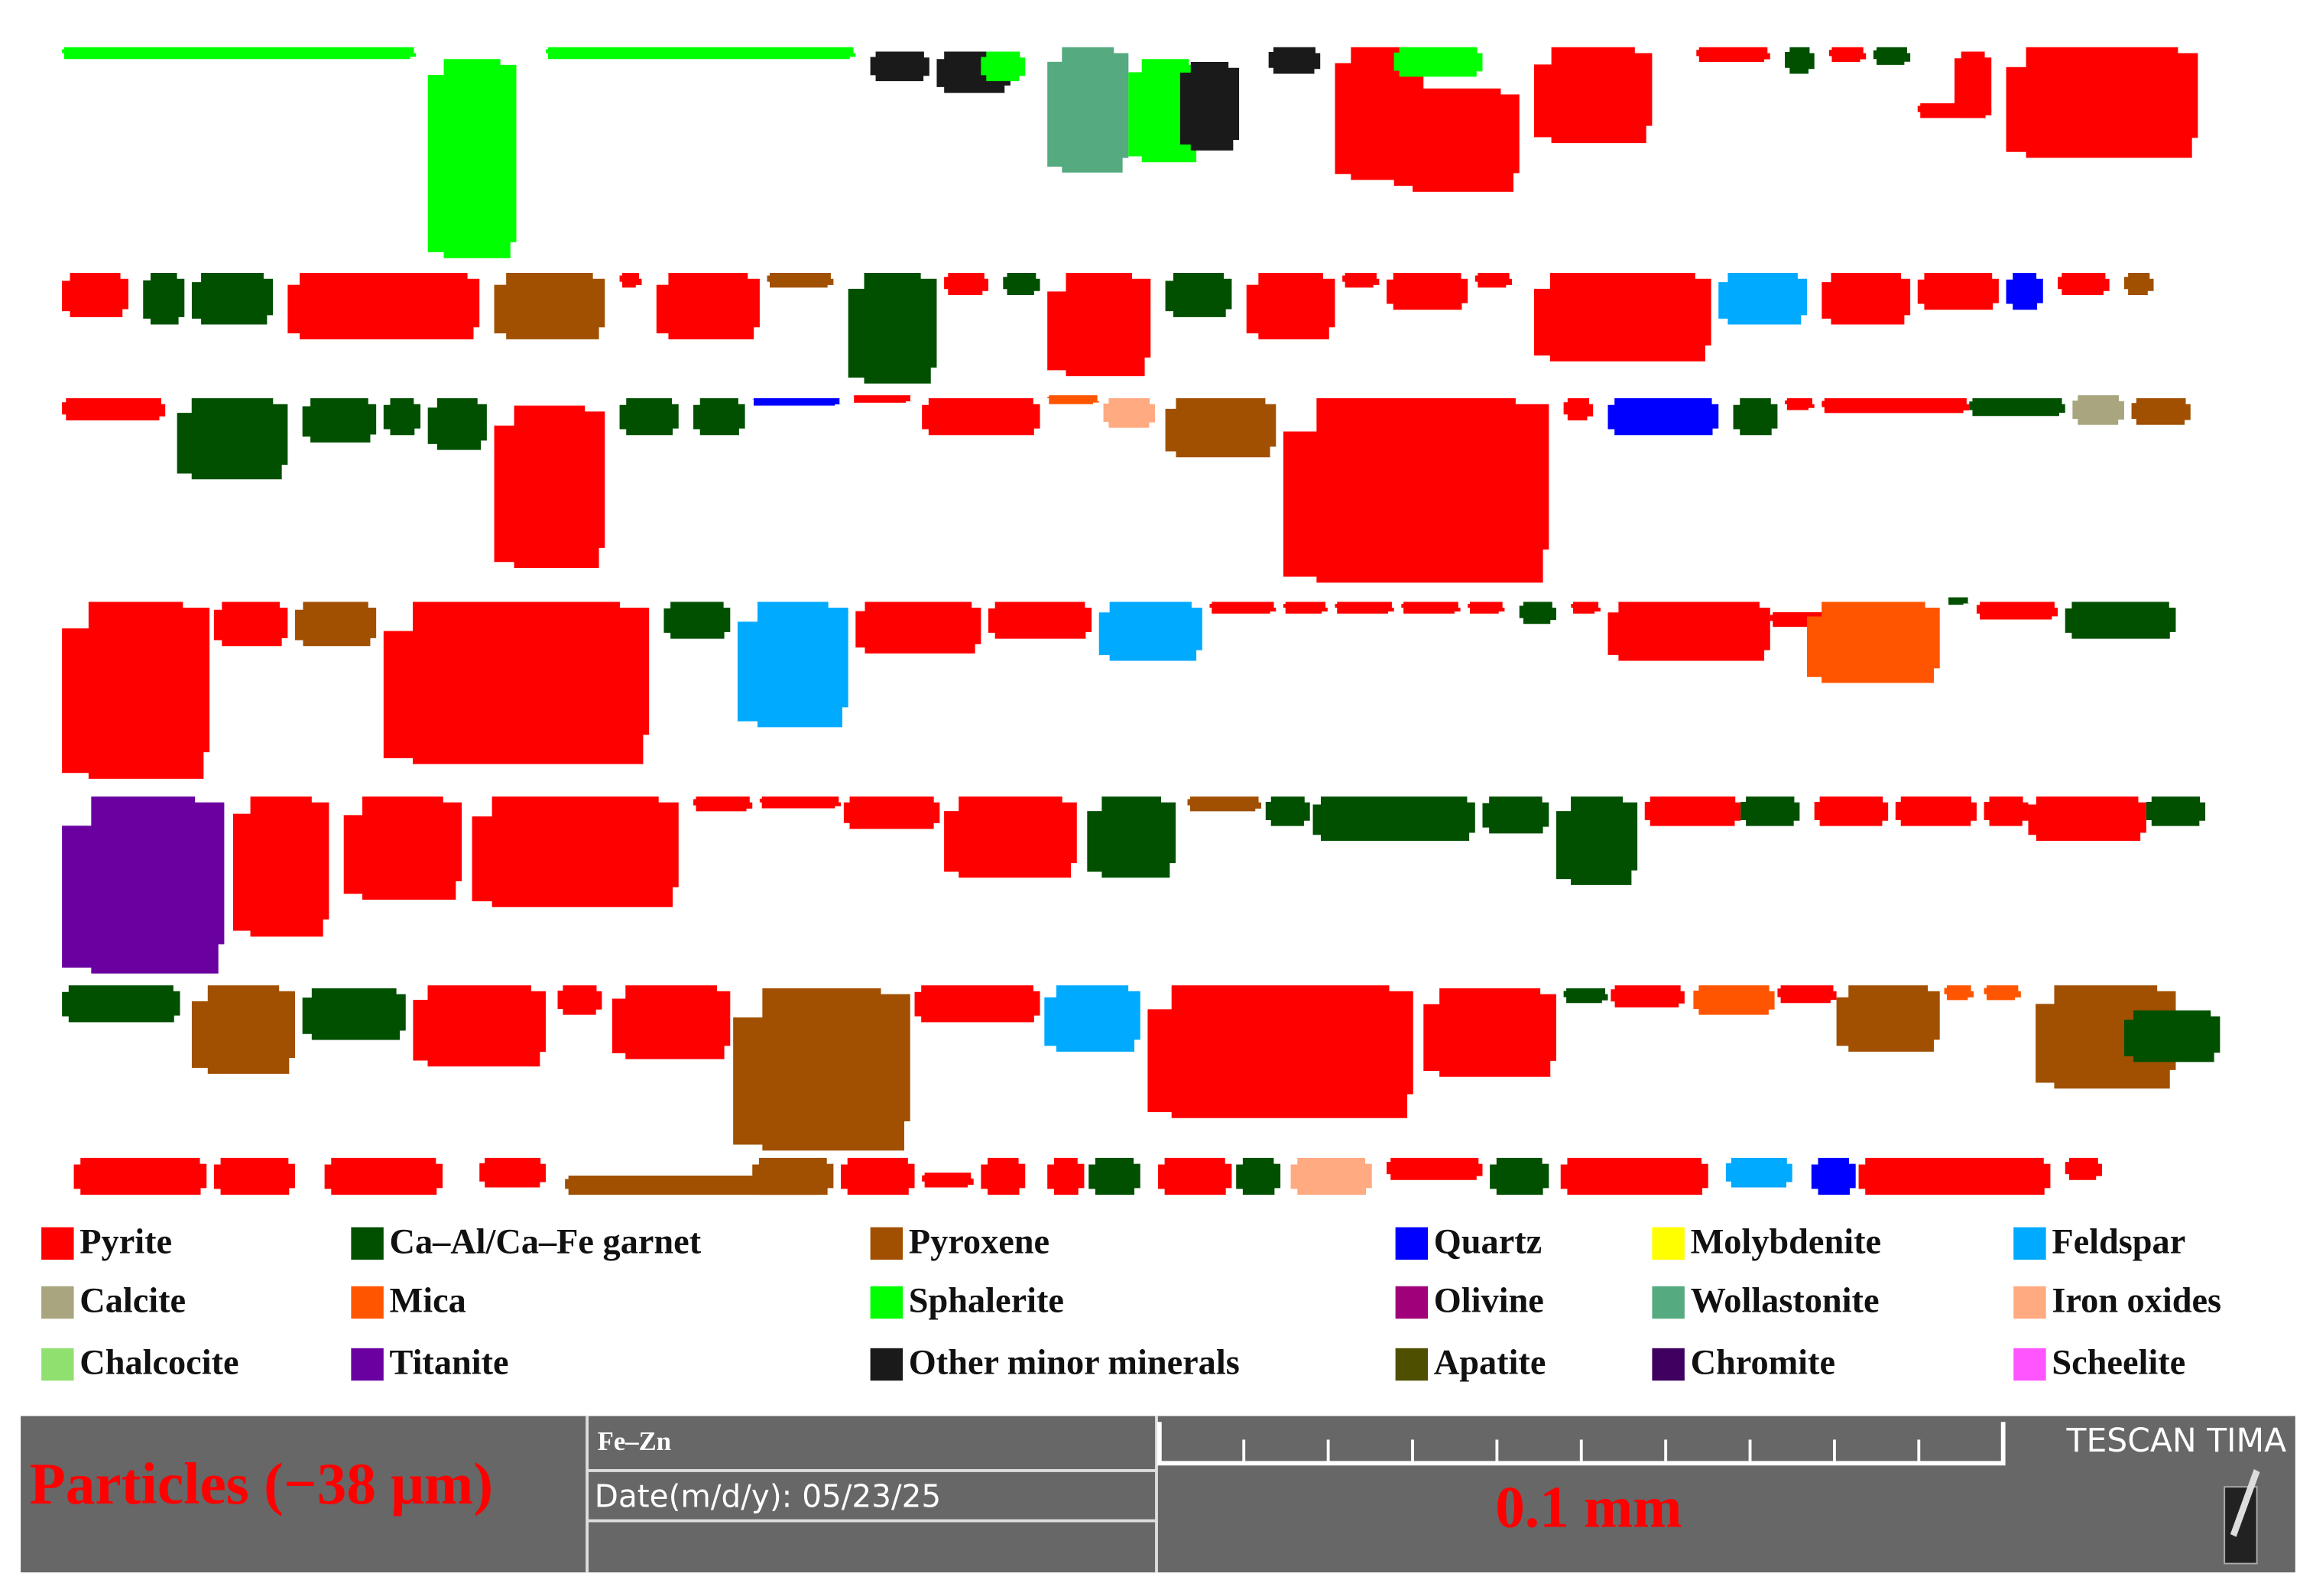  Describe the element at coordinates (546, 1241) in the screenshot. I see `legend-label: Ca–Al/Ca–Fe garnet` at that location.